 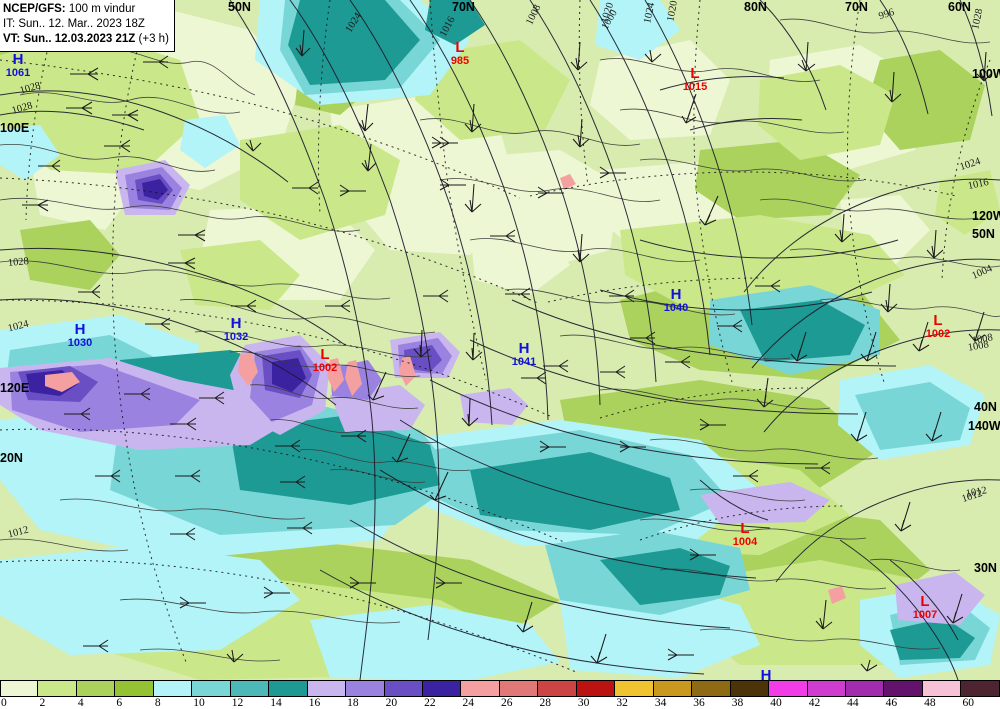 What do you see at coordinates (814, 703) in the screenshot?
I see `colorbar-tick: 42` at bounding box center [814, 703].